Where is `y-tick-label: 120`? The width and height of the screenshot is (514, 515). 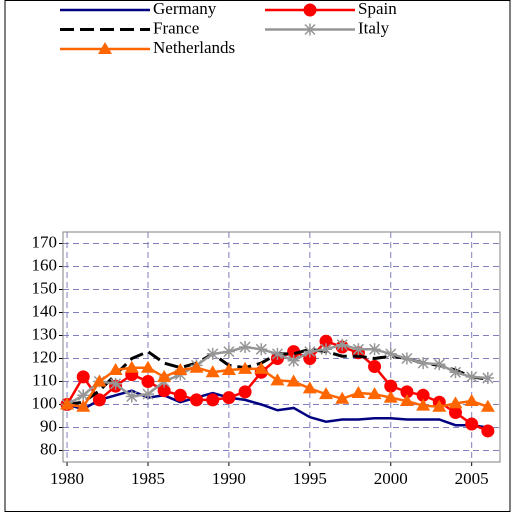 y-tick-label: 120 is located at coordinates (45, 356).